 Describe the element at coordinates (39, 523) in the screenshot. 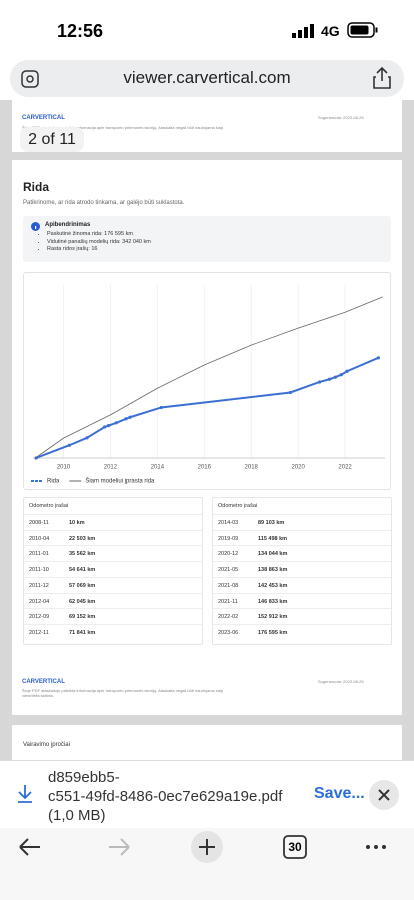

I see `date: 2008-11` at that location.